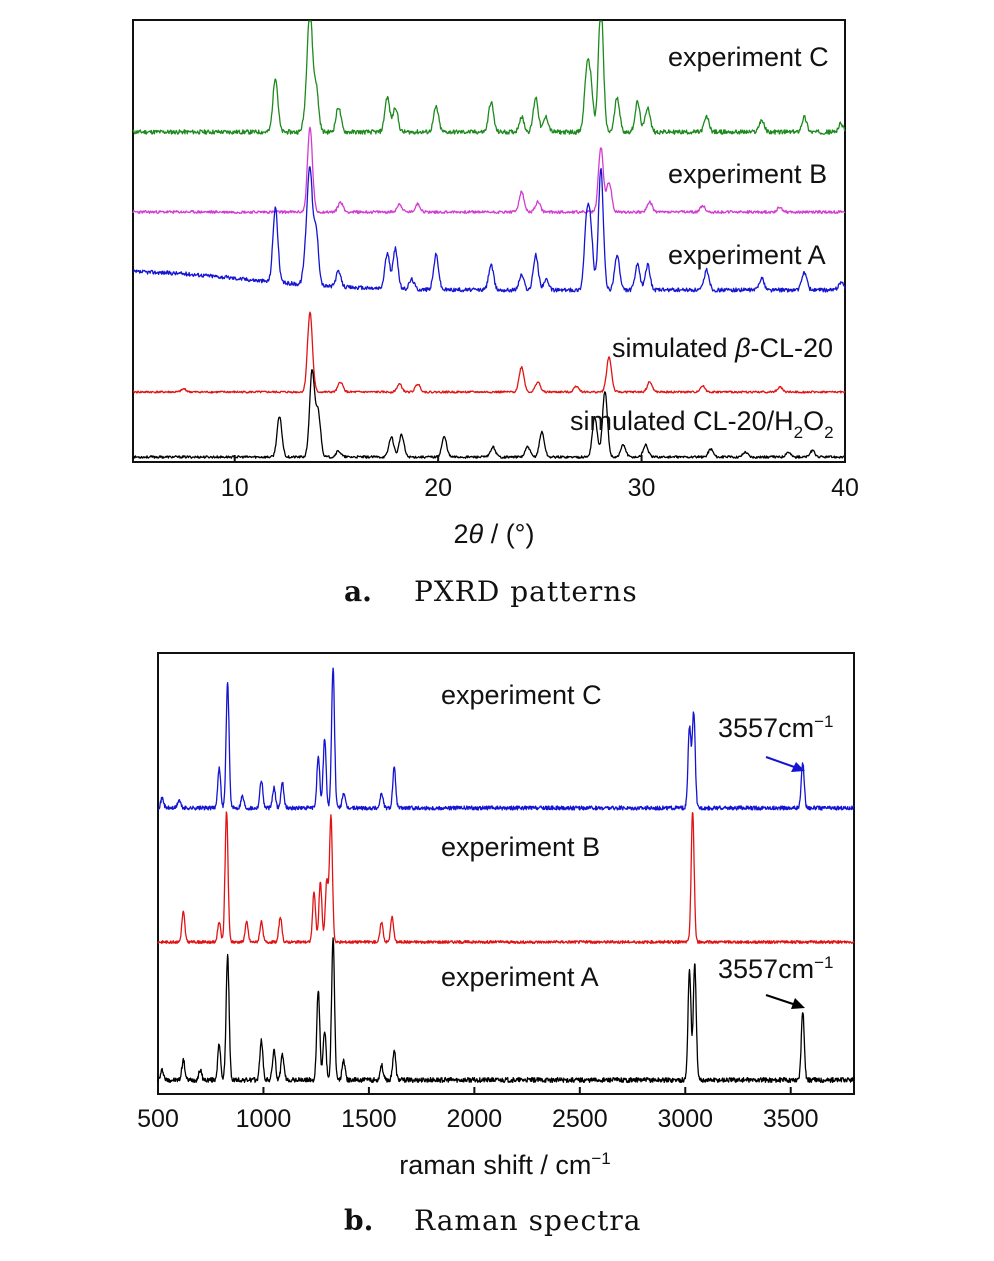 Image resolution: width=994 pixels, height=1261 pixels. What do you see at coordinates (358, 591) in the screenshot?
I see `pxrd-caption-letter: a.` at bounding box center [358, 591].